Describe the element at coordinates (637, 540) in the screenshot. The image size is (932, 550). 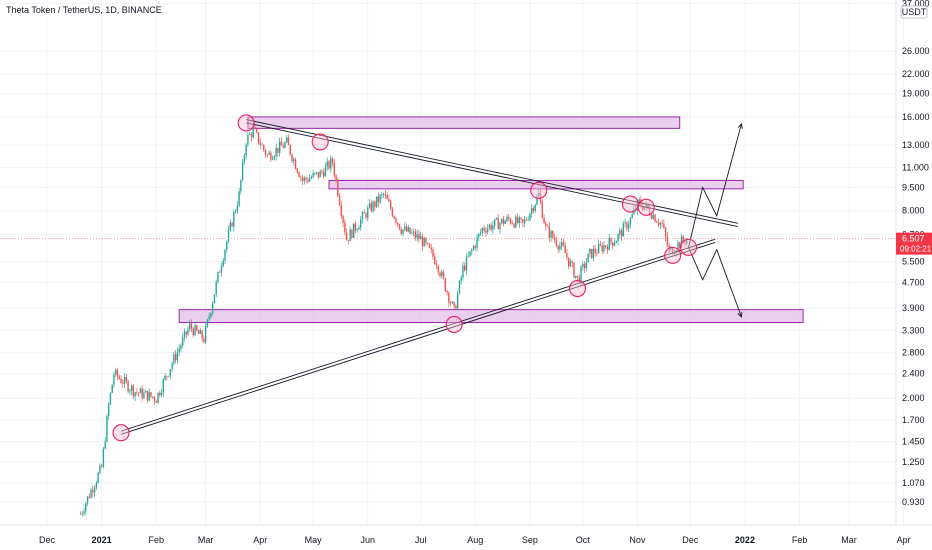
I see `x-tick-label: Nov` at that location.